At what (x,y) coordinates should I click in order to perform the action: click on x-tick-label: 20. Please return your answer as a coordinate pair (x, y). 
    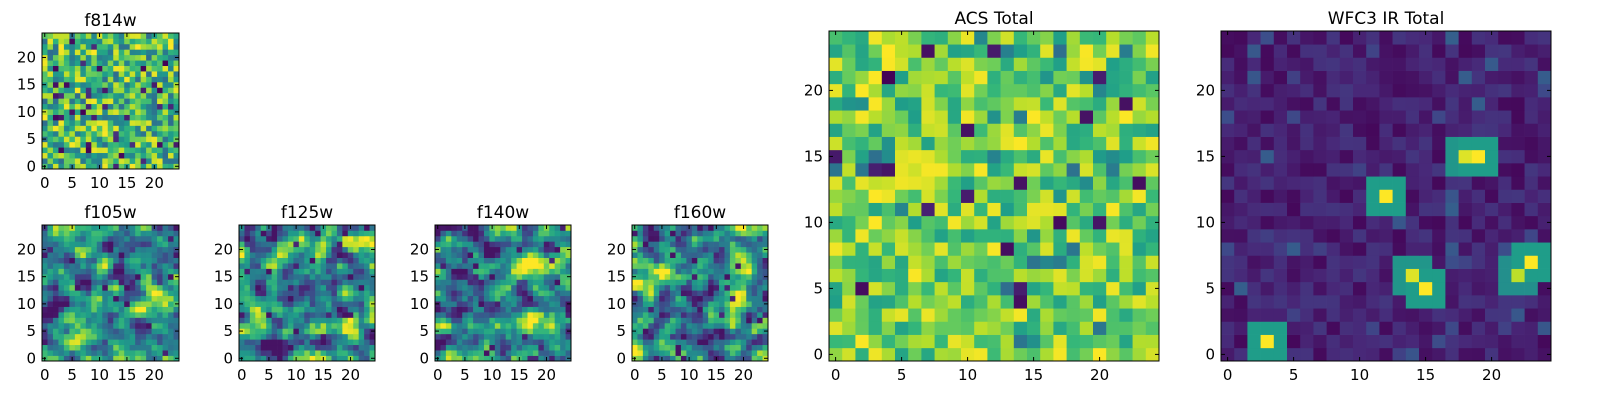
    Looking at the image, I should click on (154, 183).